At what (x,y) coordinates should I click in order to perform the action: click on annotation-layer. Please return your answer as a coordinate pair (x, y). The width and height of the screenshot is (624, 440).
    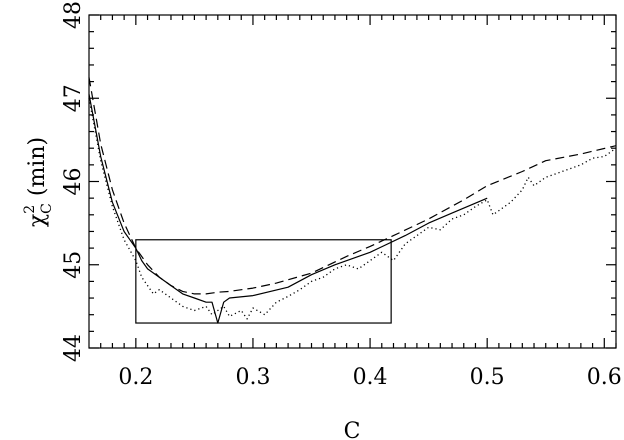
    Looking at the image, I should click on (263, 281).